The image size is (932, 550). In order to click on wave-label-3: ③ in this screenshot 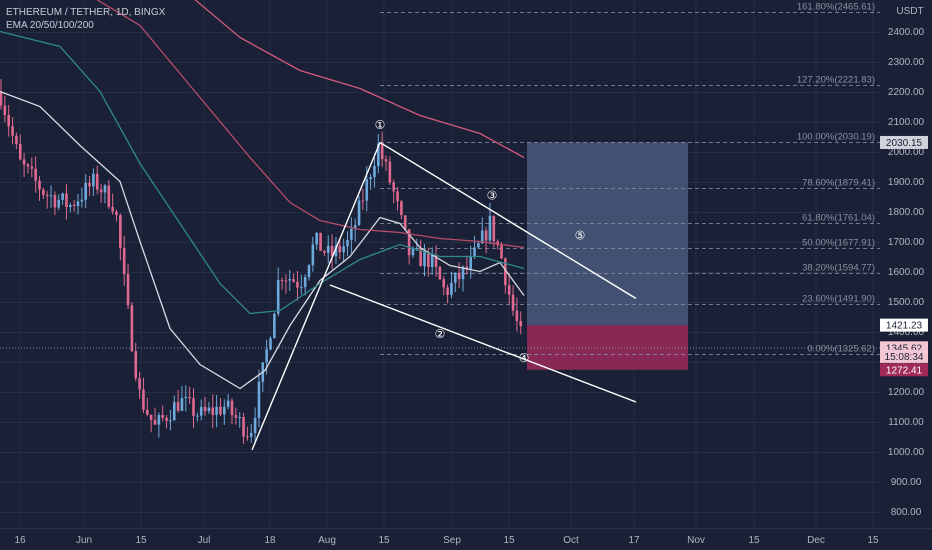, I will do `click(492, 196)`.